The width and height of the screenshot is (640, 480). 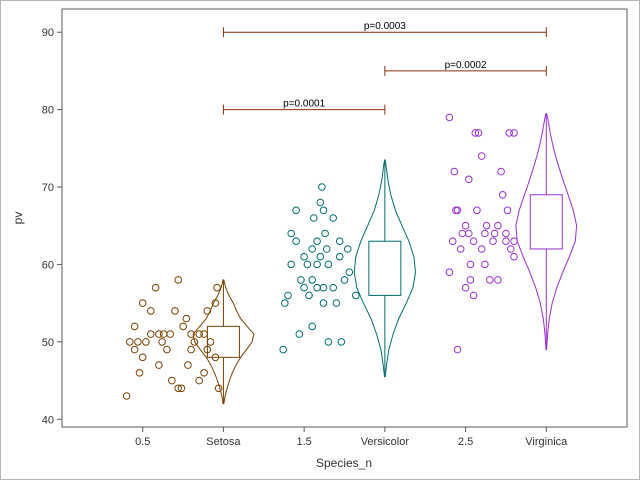 What do you see at coordinates (48, 420) in the screenshot?
I see `y-tick-label: 40` at bounding box center [48, 420].